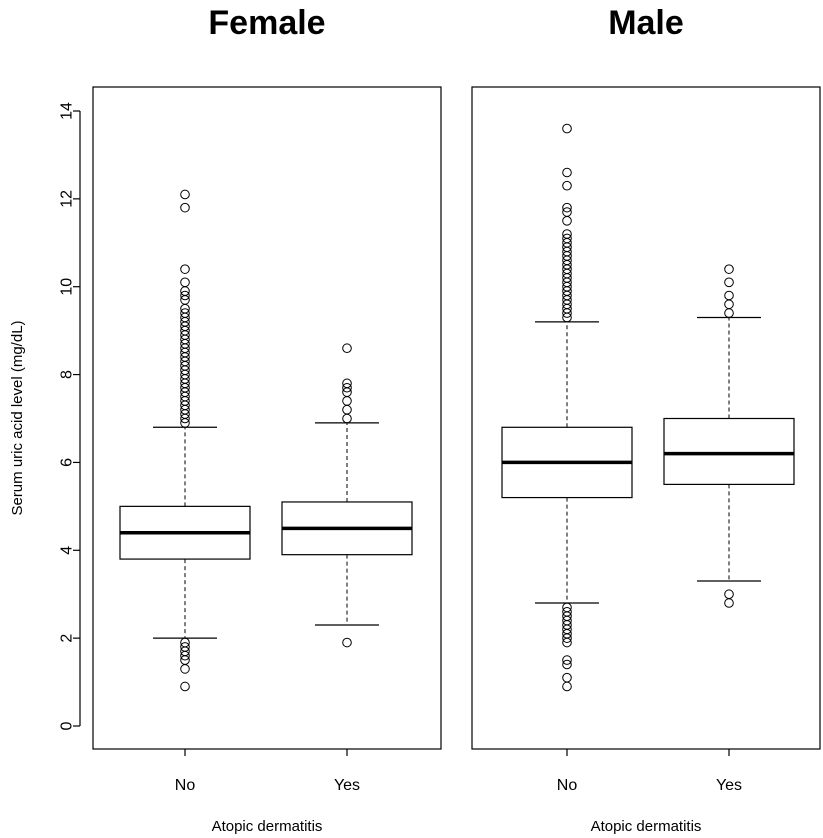  What do you see at coordinates (567, 785) in the screenshot?
I see `x-tick-label-male-no: No` at bounding box center [567, 785].